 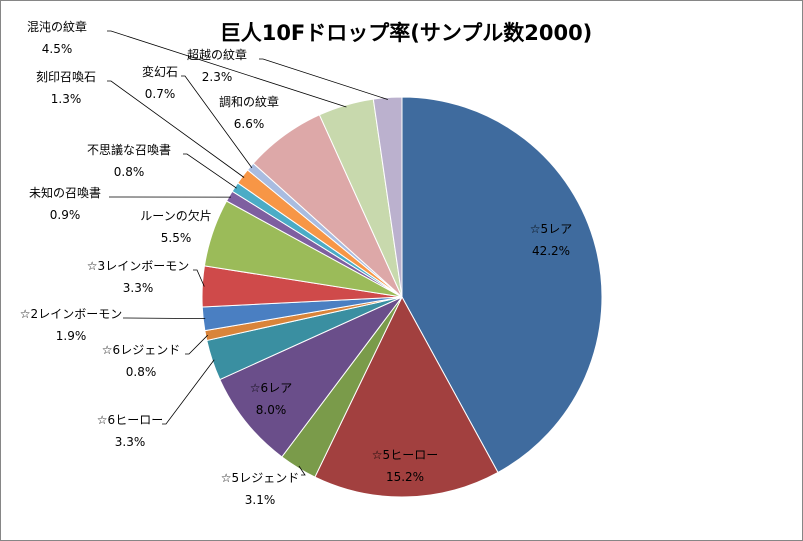 What do you see at coordinates (551, 229) in the screenshot?
I see `slice-label: ☆5レア` at bounding box center [551, 229].